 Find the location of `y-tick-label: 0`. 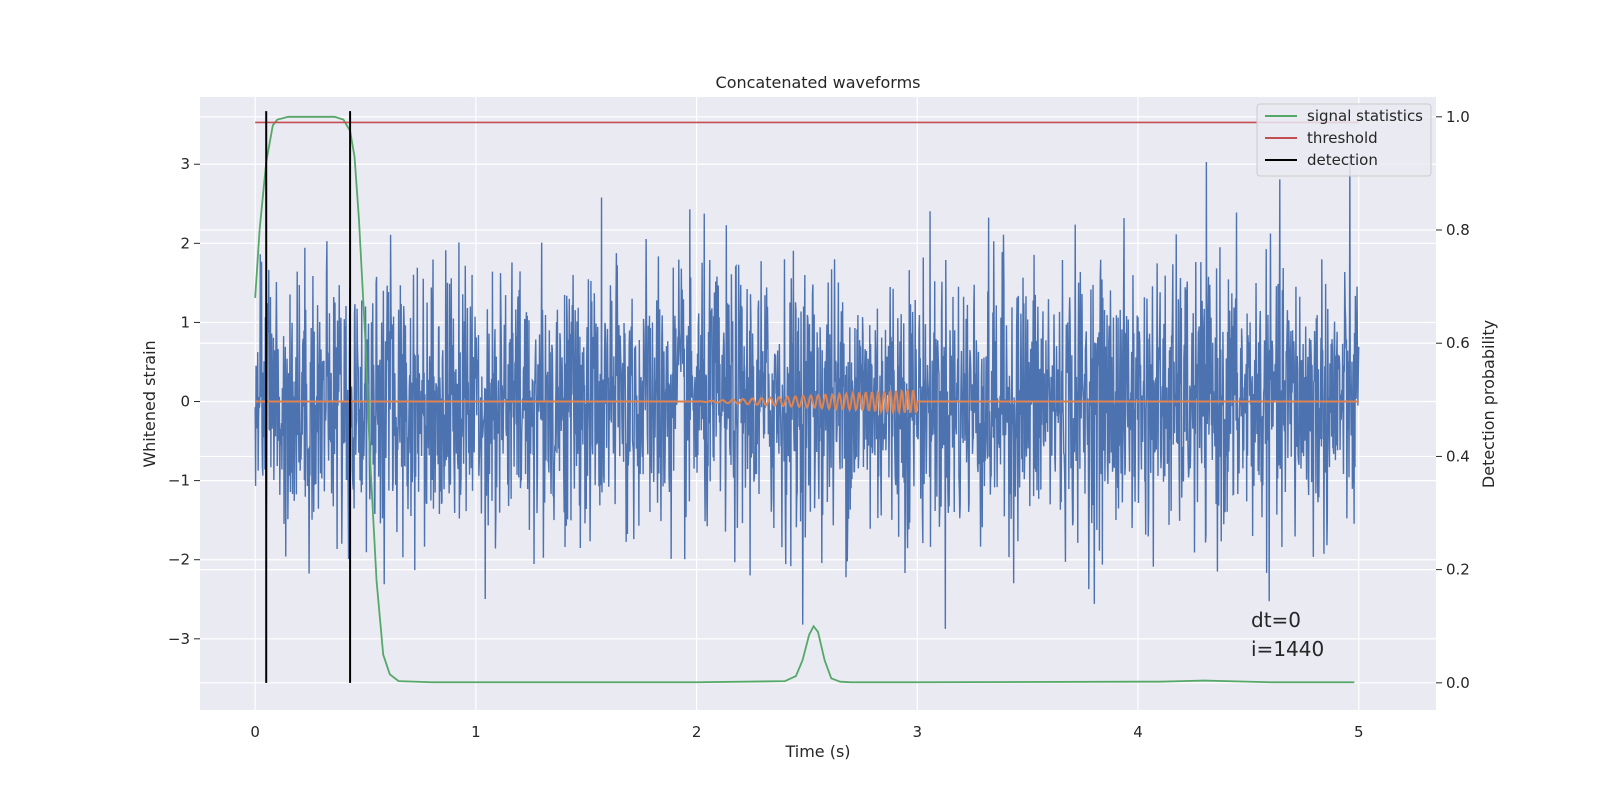

y-tick-label: 0 is located at coordinates (185, 402).